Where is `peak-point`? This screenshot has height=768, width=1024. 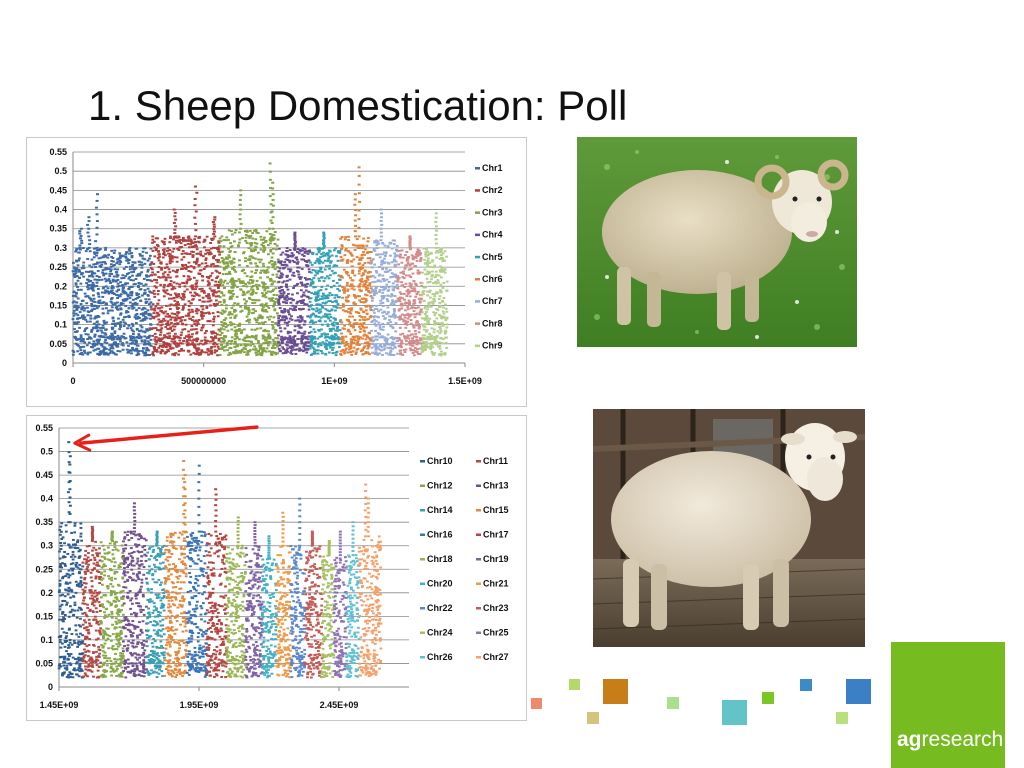
peak-point is located at coordinates (270, 196).